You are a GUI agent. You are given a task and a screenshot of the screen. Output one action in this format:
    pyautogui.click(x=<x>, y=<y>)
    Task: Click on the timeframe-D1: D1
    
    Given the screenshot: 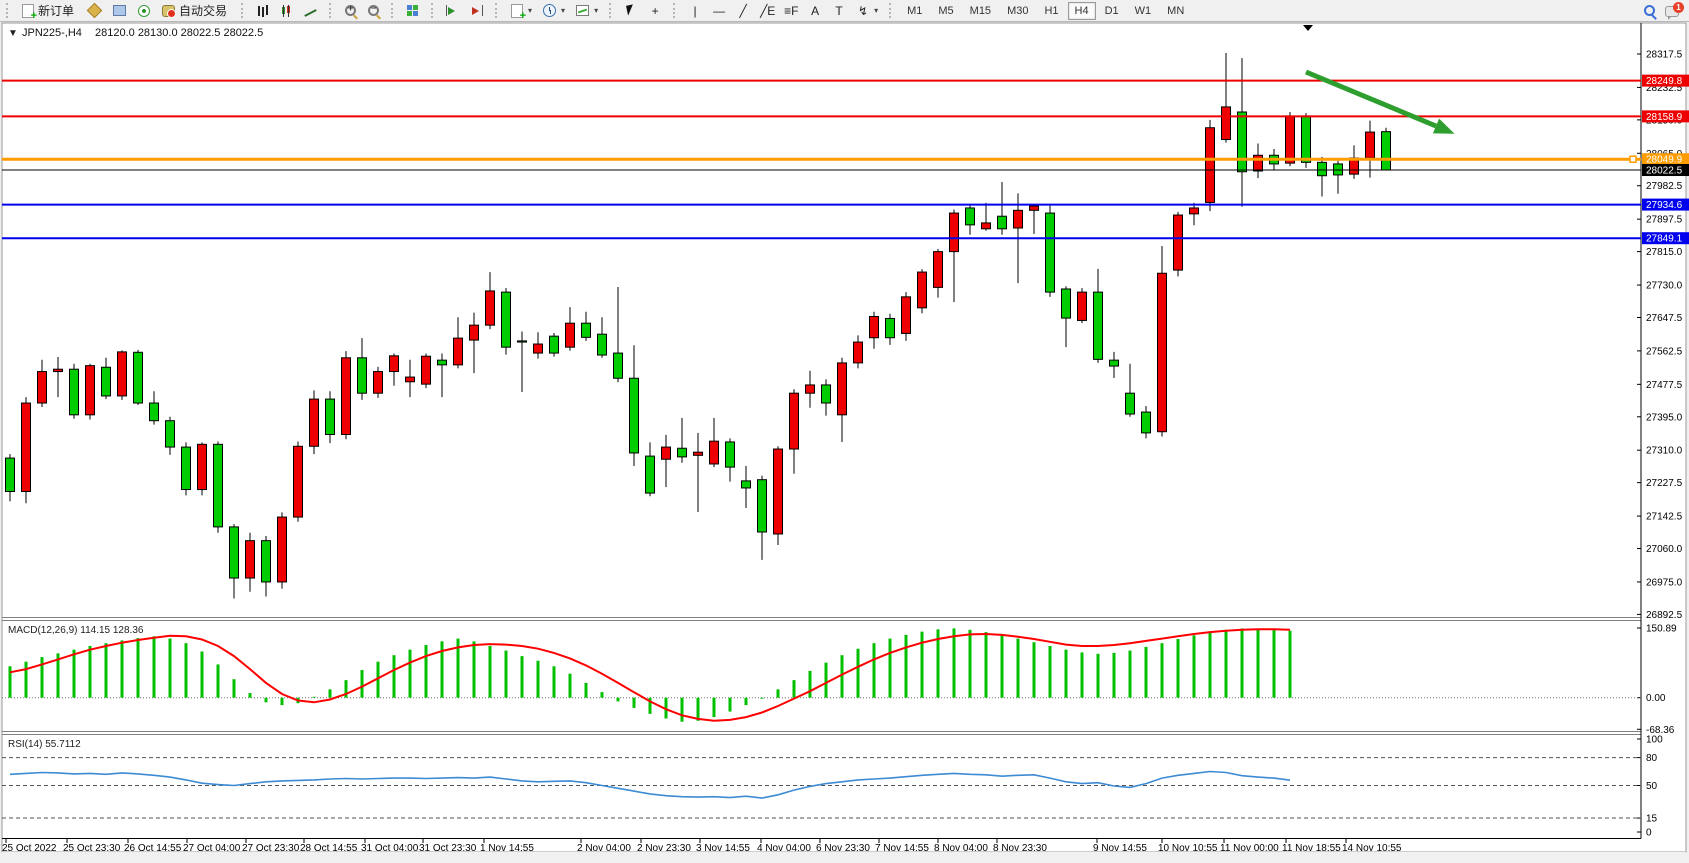 What is the action you would take?
    pyautogui.click(x=1111, y=10)
    